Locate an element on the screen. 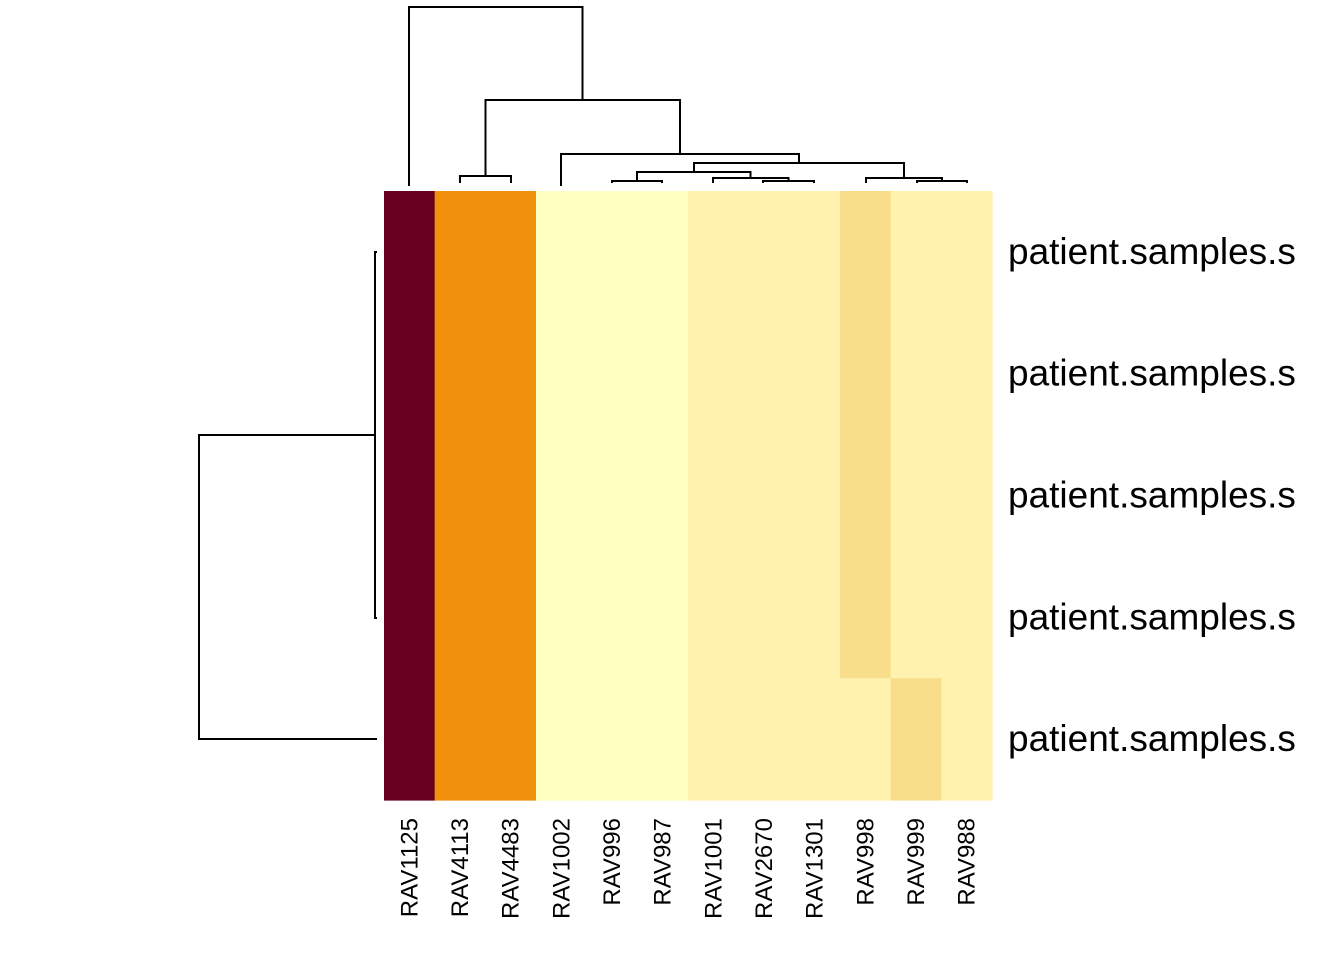 The image size is (1344, 960). column-label: RAV996 is located at coordinates (612, 862).